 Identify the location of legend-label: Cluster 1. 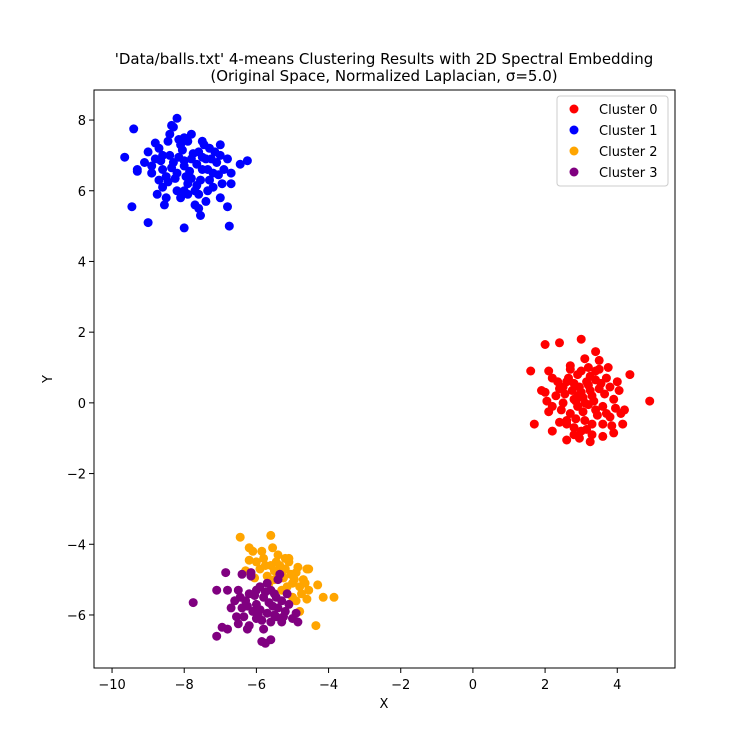
(628, 131).